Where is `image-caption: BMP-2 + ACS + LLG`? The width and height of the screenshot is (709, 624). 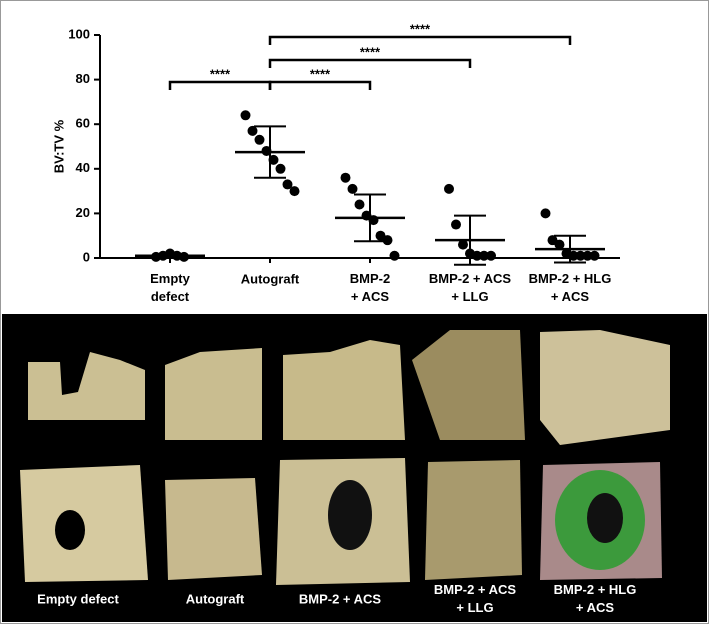 image-caption: BMP-2 + ACS + LLG is located at coordinates (475, 598).